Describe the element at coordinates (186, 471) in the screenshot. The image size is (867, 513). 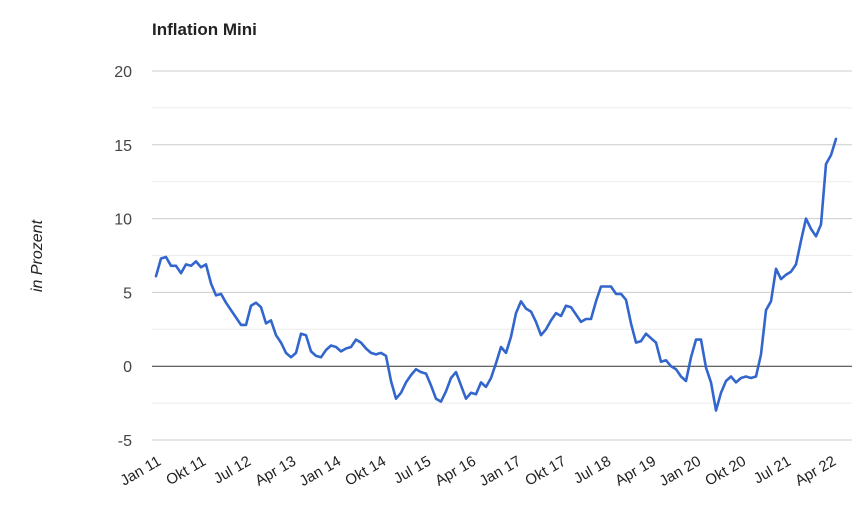
I see `x-tick-label: Okt 11` at that location.